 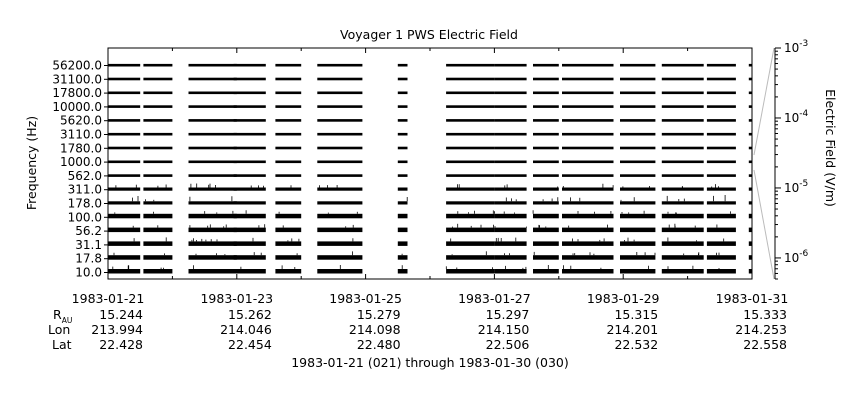 What do you see at coordinates (765, 344) in the screenshot?
I see `x-tick-lat: 22.558` at bounding box center [765, 344].